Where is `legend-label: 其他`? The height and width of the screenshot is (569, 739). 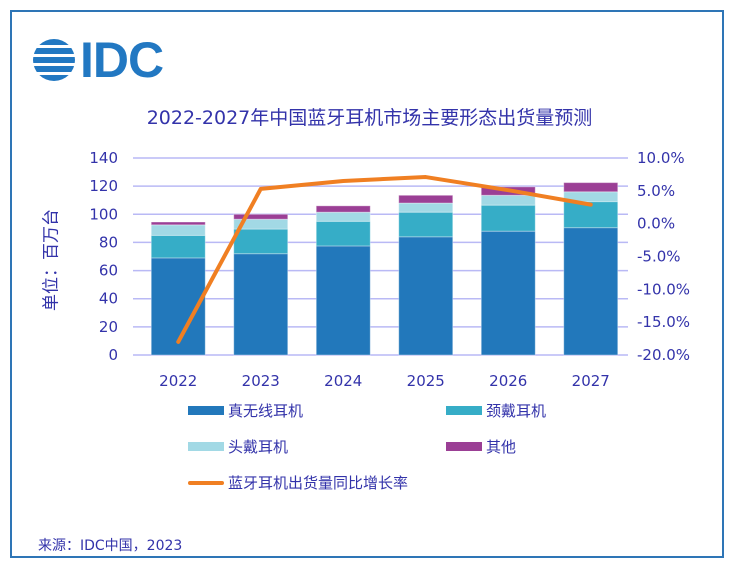
legend-label: 其他 is located at coordinates (501, 447).